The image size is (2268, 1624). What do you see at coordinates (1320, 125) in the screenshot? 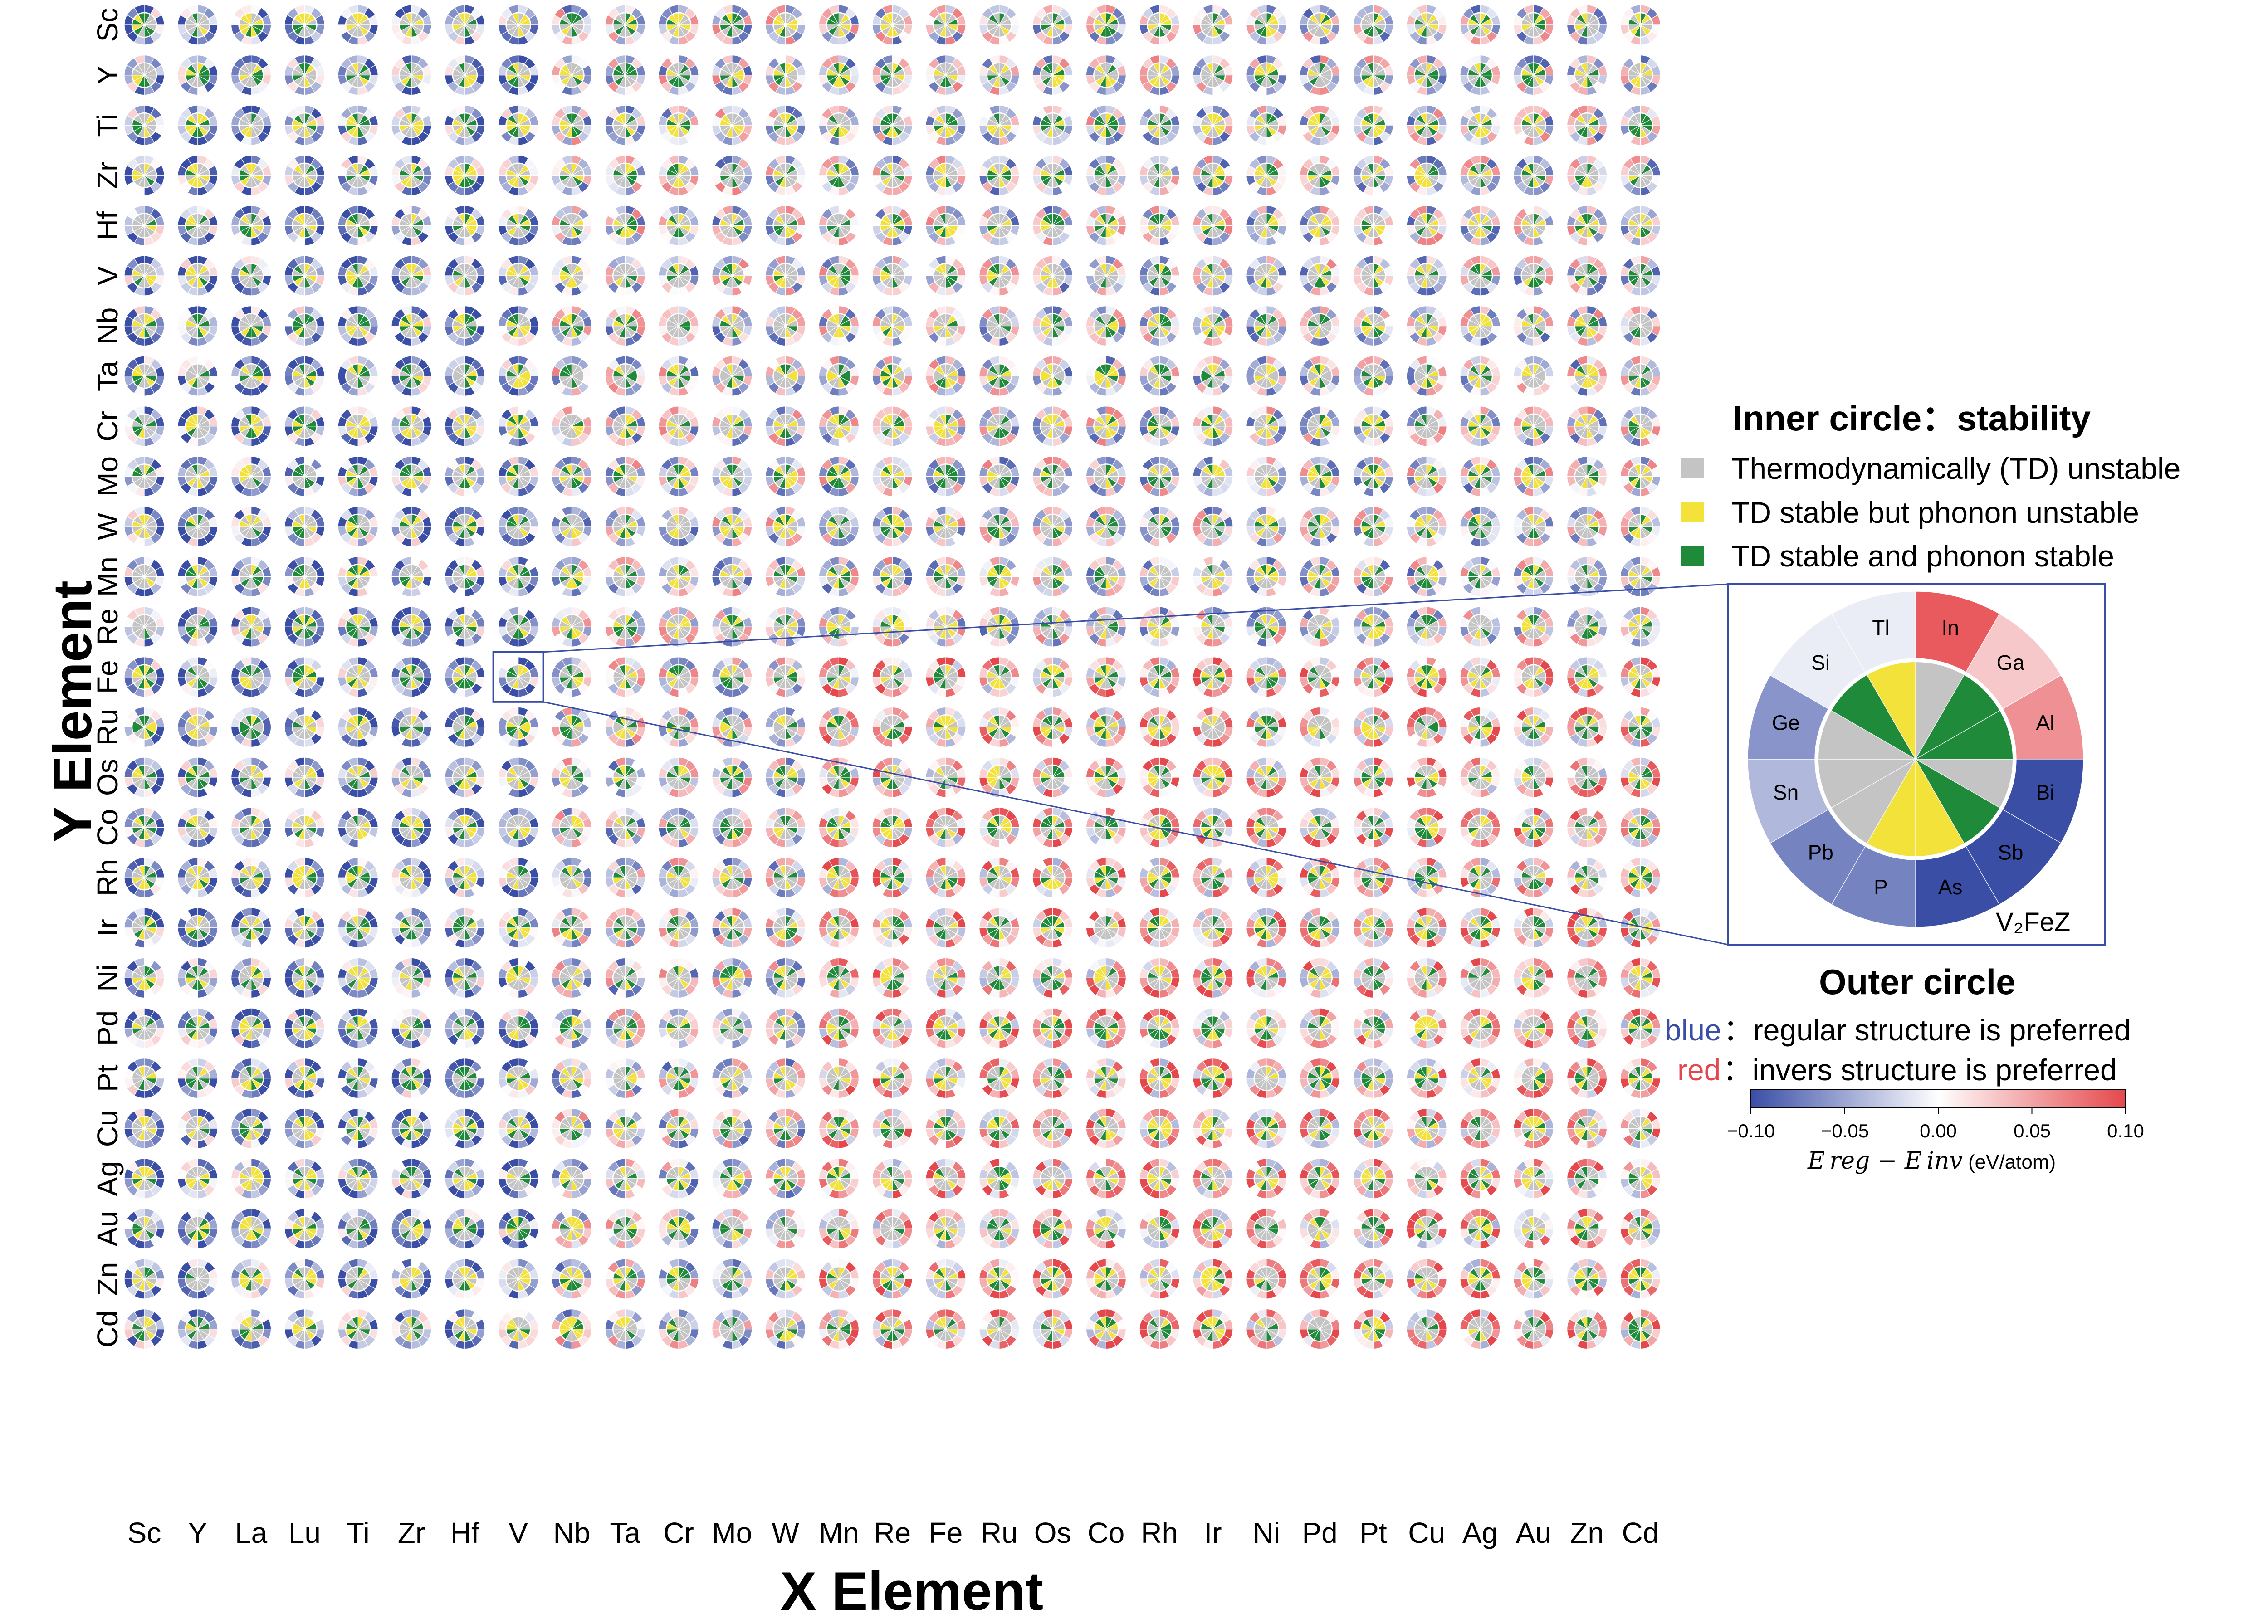
I see `cell-Ti-Pd` at bounding box center [1320, 125].